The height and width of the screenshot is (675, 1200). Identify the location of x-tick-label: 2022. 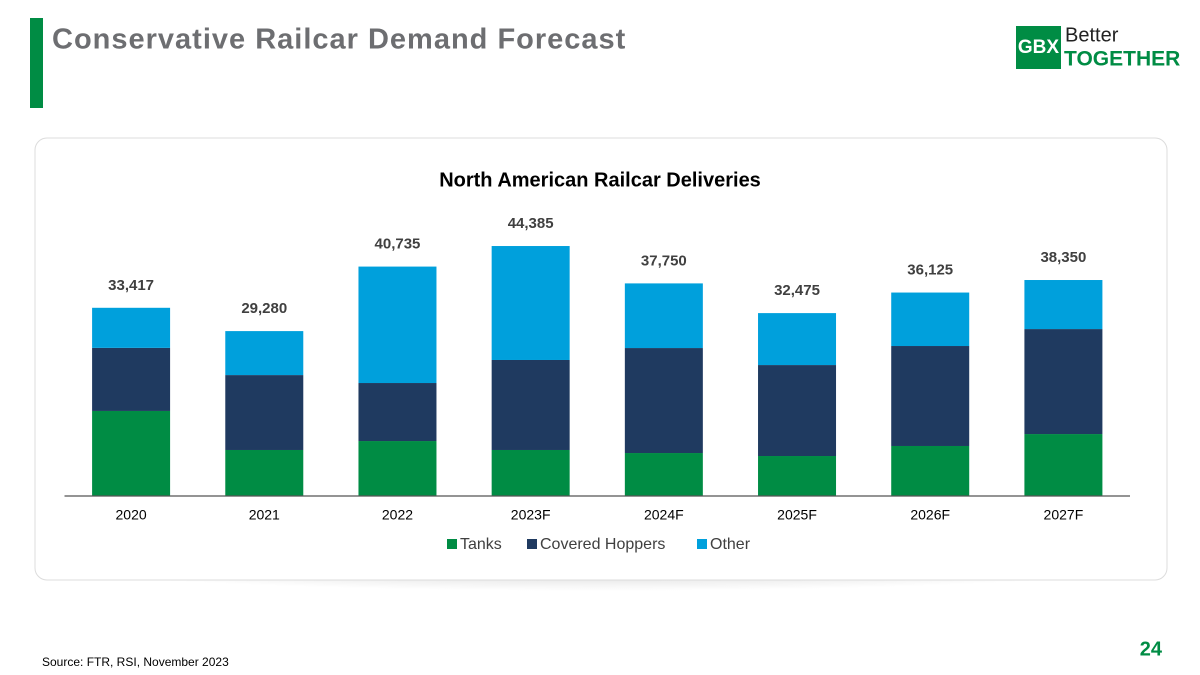
(397, 515).